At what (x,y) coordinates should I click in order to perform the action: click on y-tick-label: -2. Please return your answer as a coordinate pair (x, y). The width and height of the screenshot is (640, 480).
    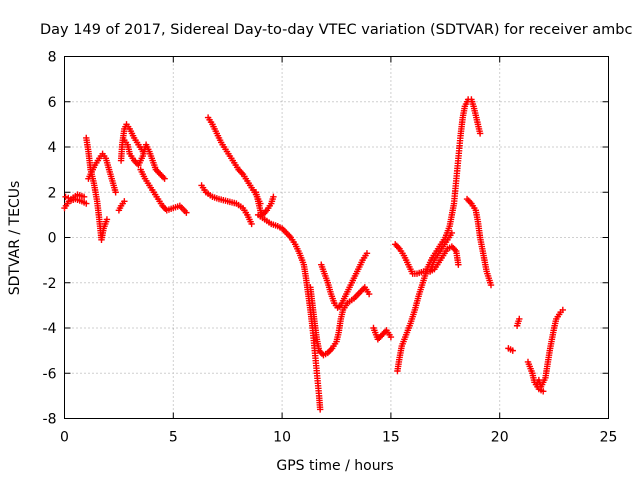
    Looking at the image, I should click on (50, 284).